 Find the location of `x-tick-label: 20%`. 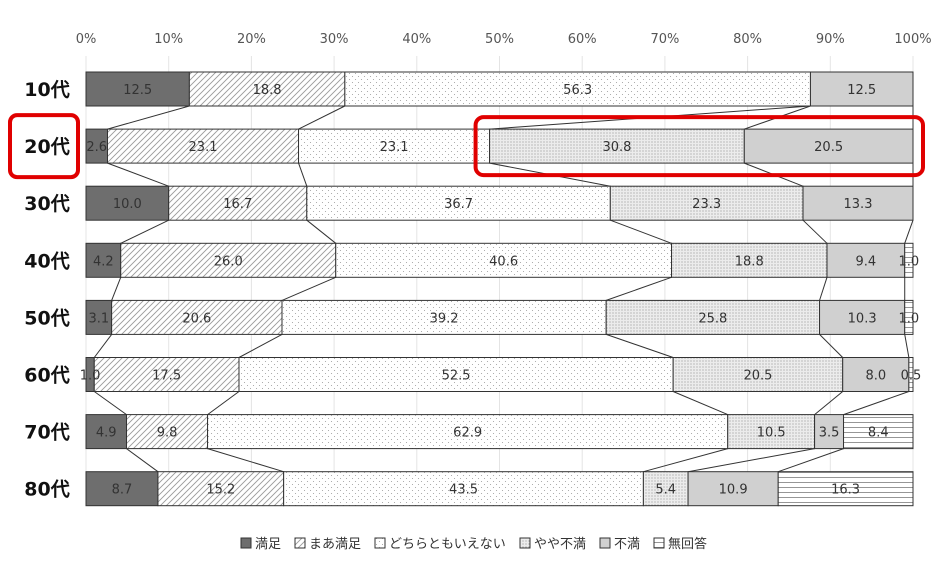

x-tick-label: 20% is located at coordinates (251, 39).